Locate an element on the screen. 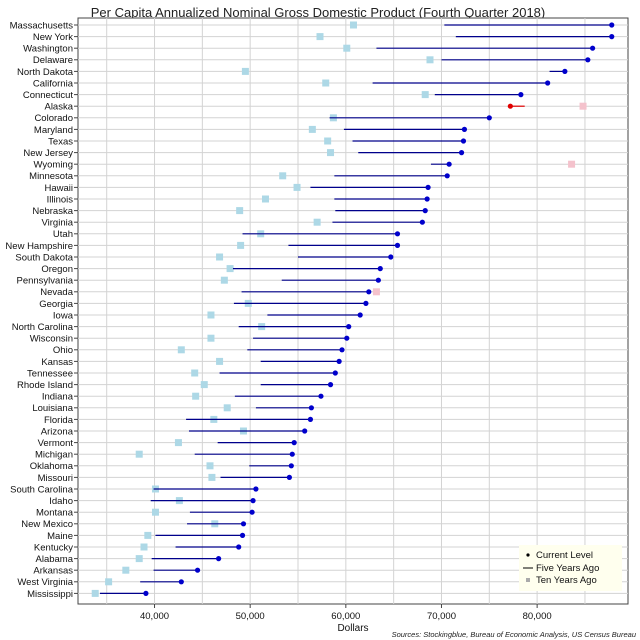  state-row: Louisiana is located at coordinates (330, 408).